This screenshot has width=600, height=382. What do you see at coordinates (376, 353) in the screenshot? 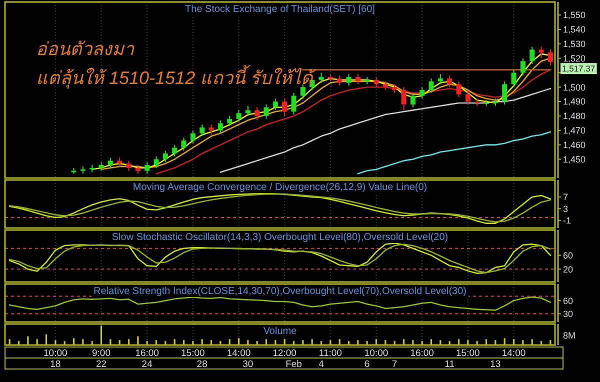
I see `x-tick-label: 10:00` at bounding box center [376, 353].